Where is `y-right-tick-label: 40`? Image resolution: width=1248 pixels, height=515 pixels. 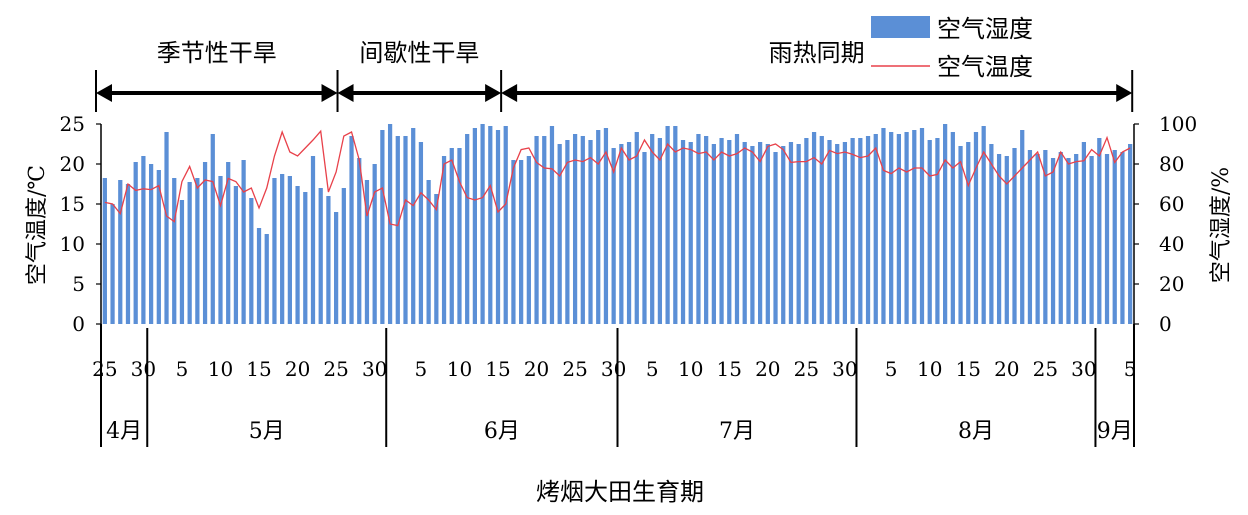 y-right-tick-label: 40 is located at coordinates (1171, 244).